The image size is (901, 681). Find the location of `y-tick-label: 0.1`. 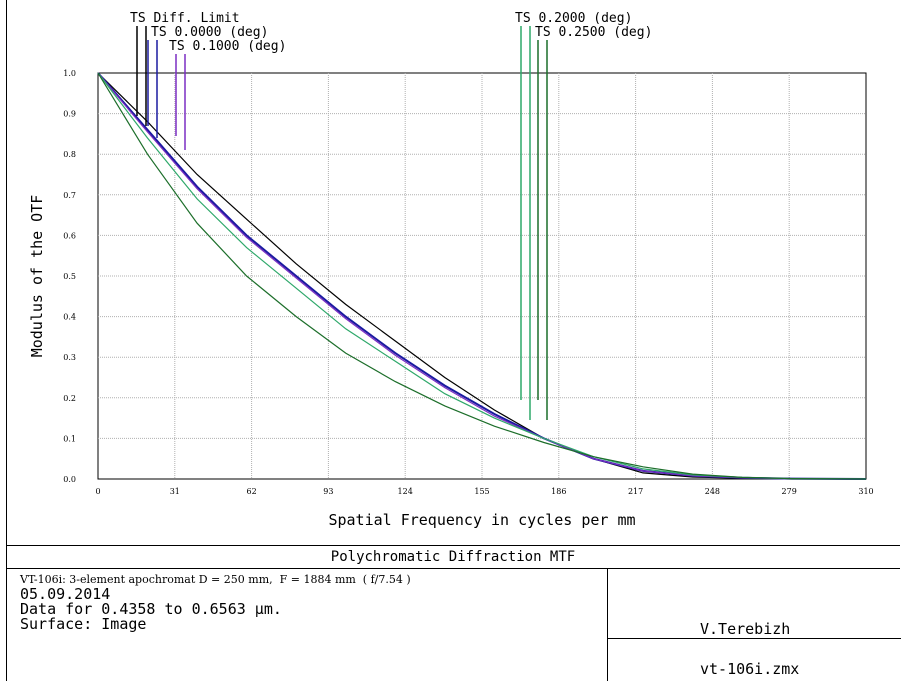

y-tick-label: 0.1 is located at coordinates (69, 438).